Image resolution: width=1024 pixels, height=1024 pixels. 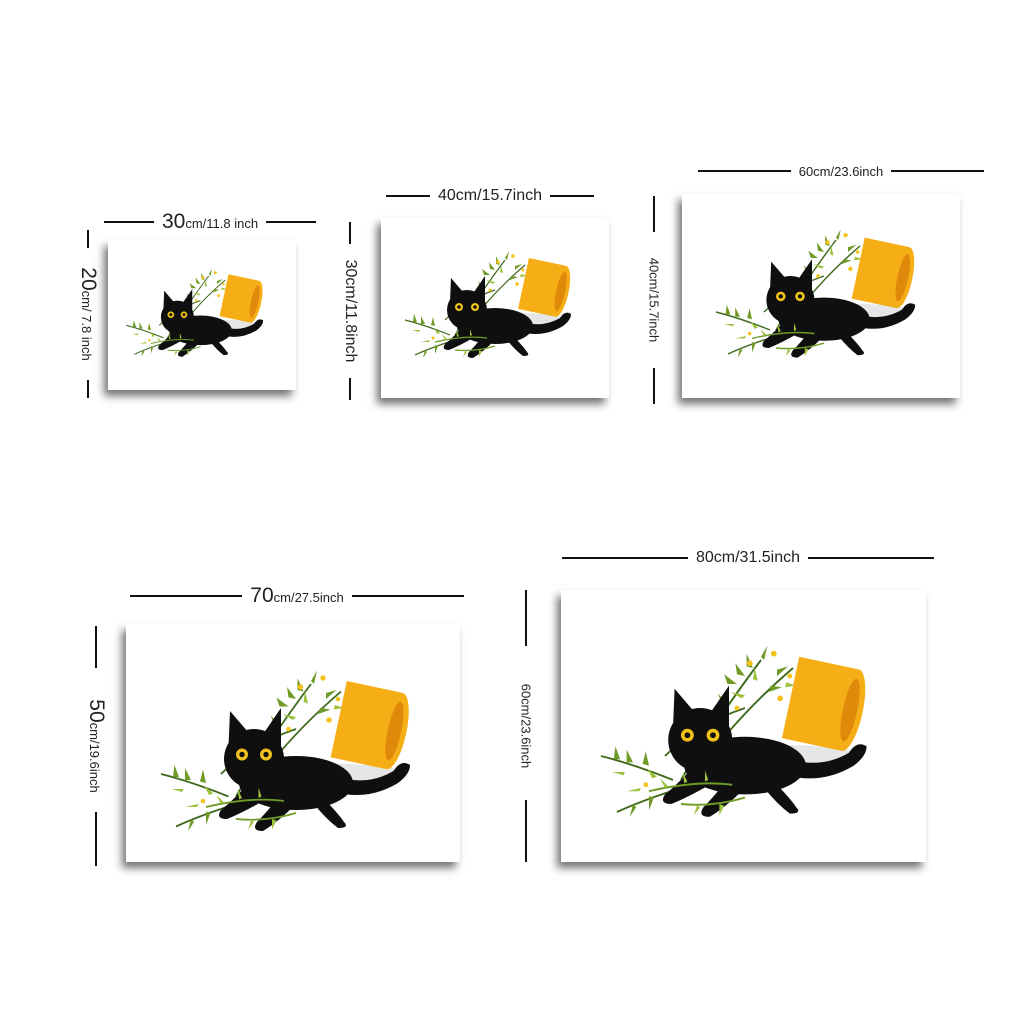 I want to click on width-lead: 70, so click(x=262, y=595).